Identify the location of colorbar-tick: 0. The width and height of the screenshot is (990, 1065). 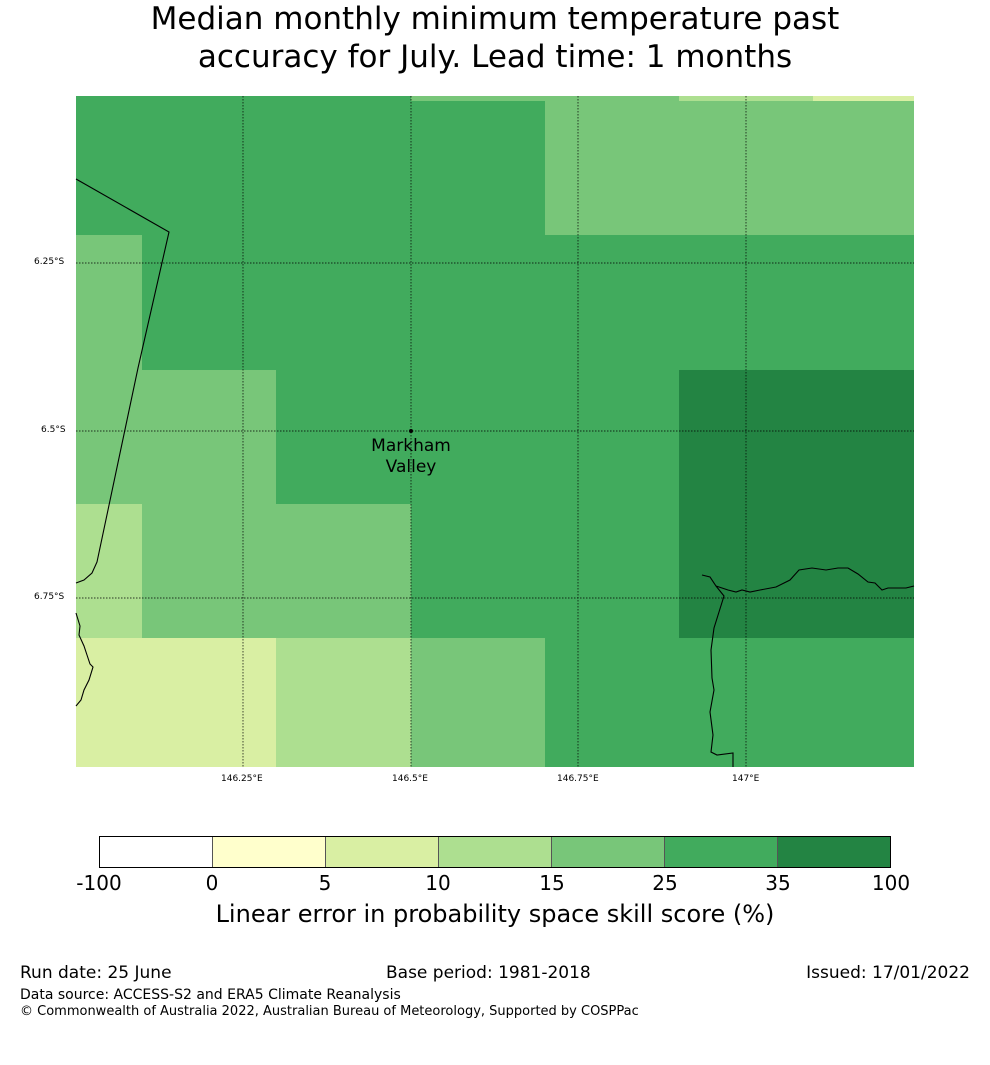
(212, 883).